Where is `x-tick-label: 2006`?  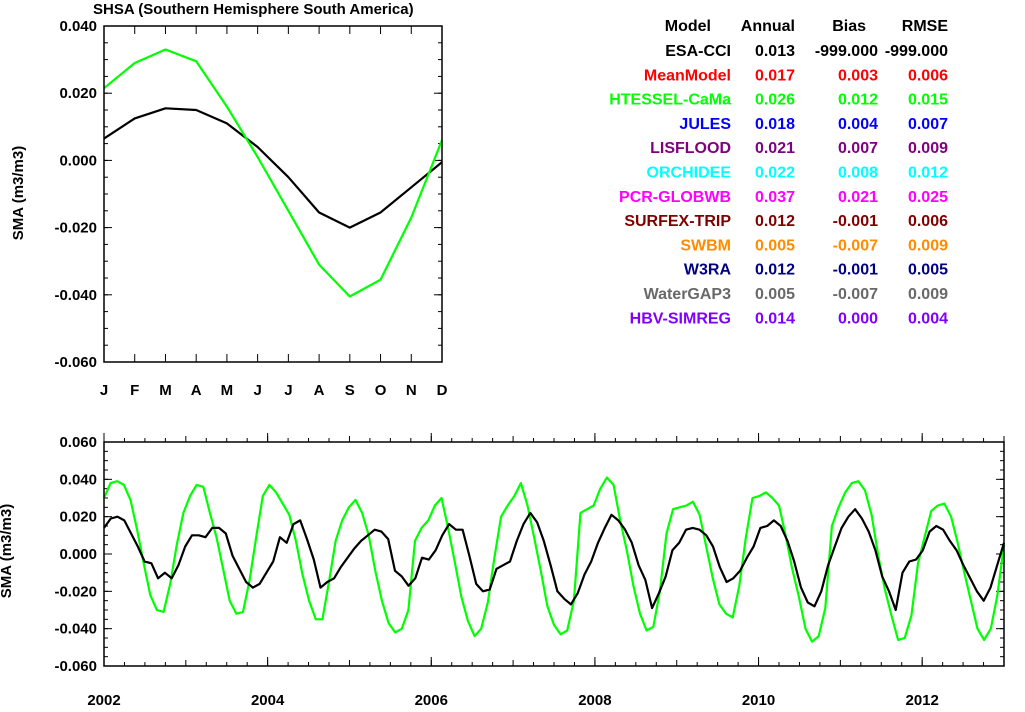 x-tick-label: 2006 is located at coordinates (431, 700).